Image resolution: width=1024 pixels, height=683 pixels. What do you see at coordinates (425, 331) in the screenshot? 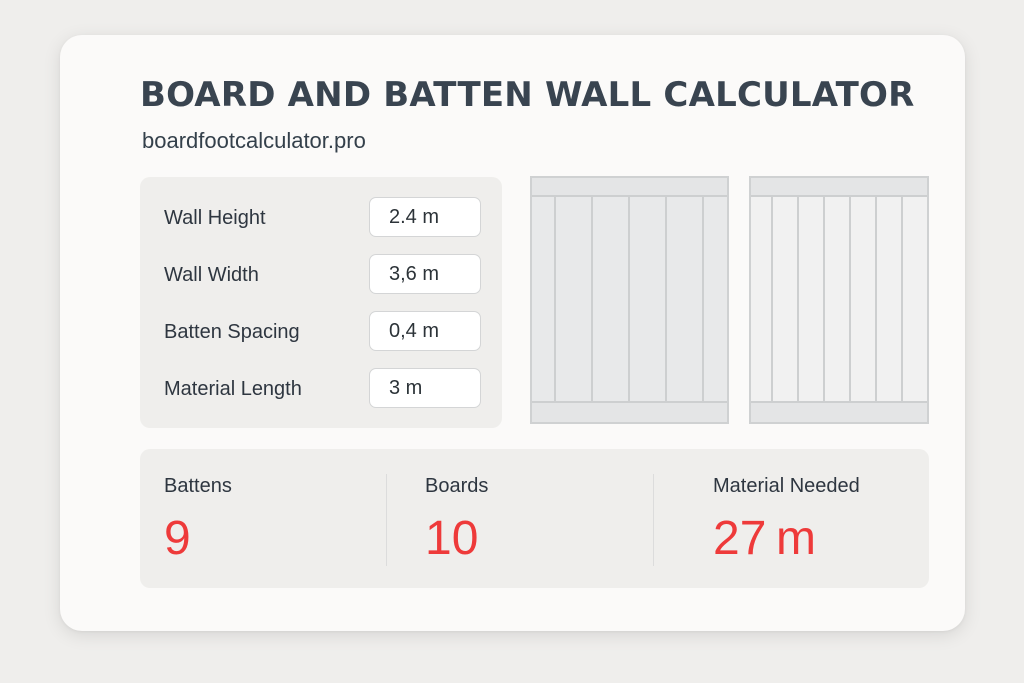
I see `batten-spacing-input` at bounding box center [425, 331].